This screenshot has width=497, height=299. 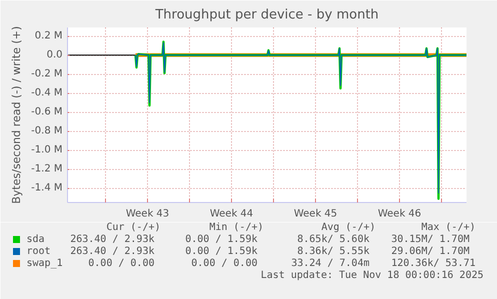 I want to click on y-axis-title: Bytes/second read (-) / write (+), so click(x=17, y=115).